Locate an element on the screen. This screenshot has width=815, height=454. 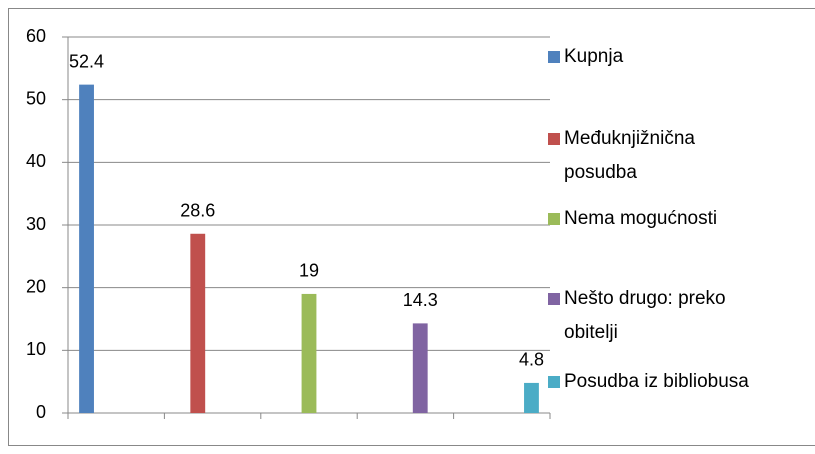
legend-label: Međuknjižnična posudba is located at coordinates (629, 155).